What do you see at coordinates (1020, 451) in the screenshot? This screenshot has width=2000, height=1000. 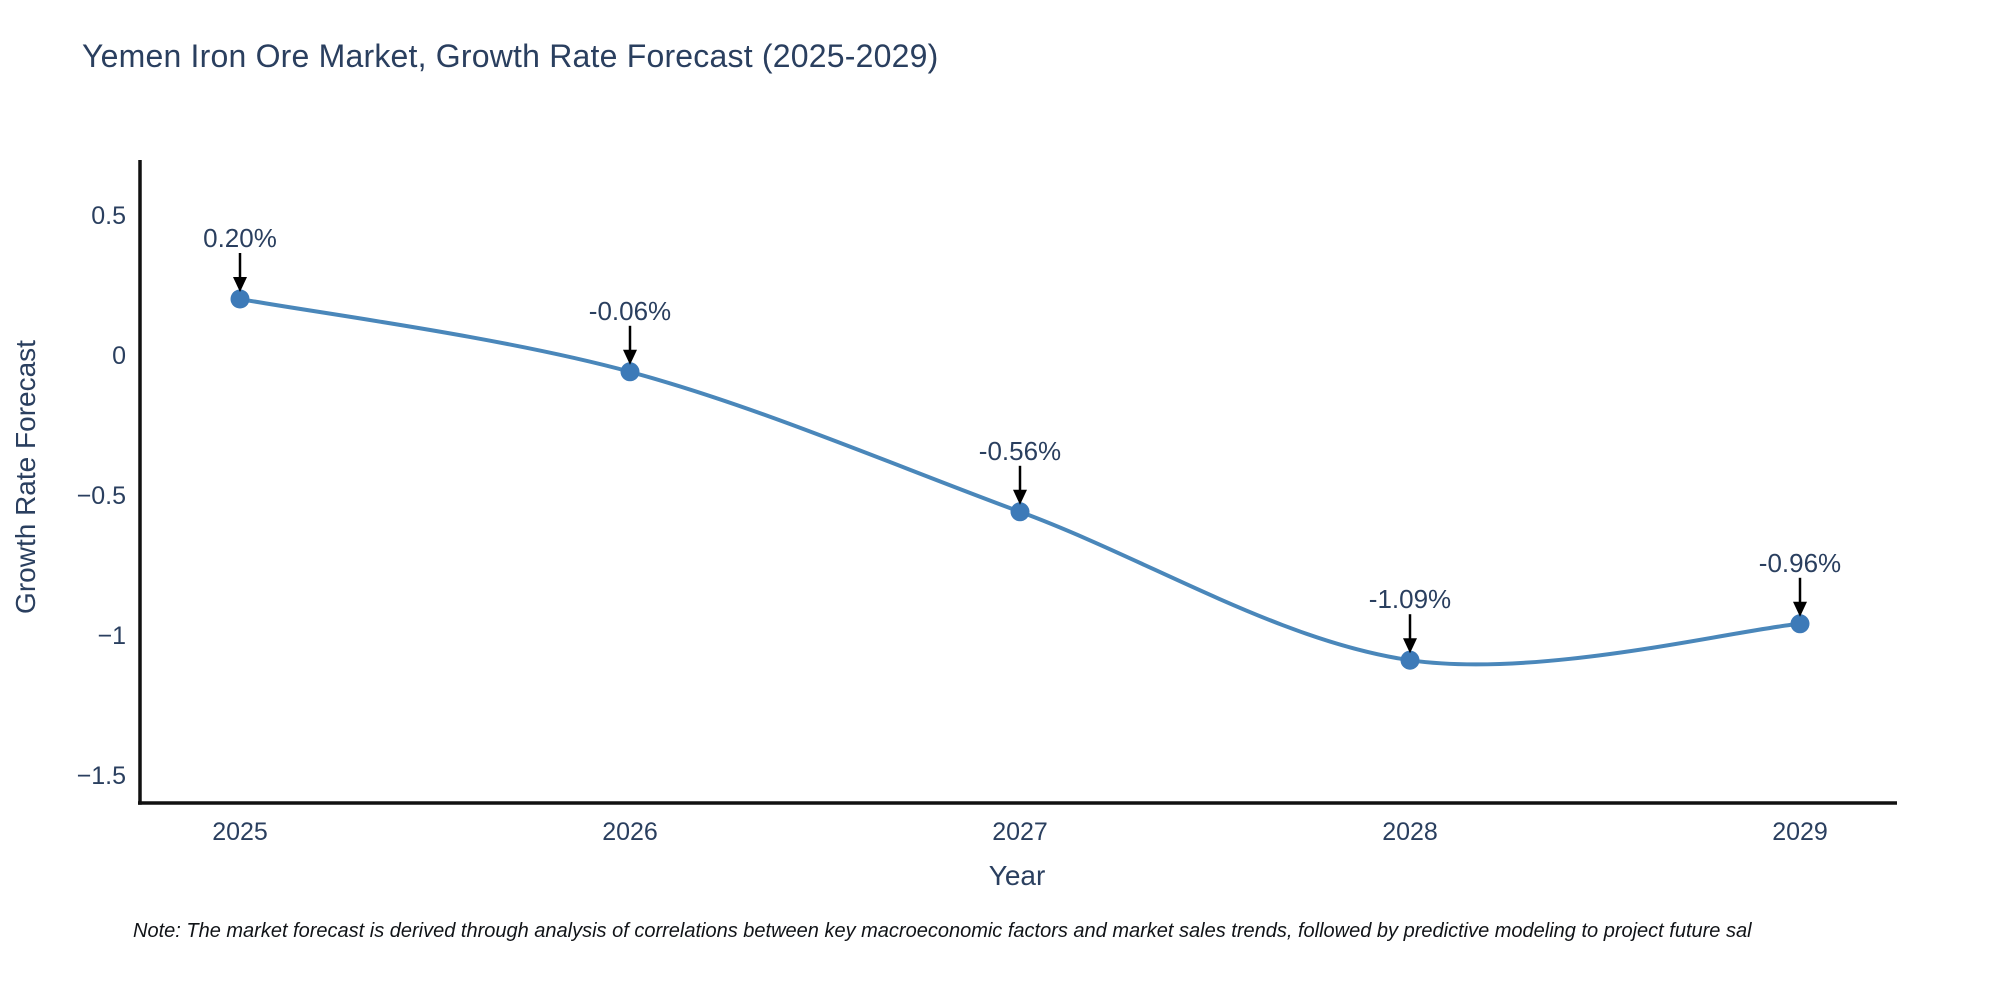 I see `point-annotation-label: -0.56%` at bounding box center [1020, 451].